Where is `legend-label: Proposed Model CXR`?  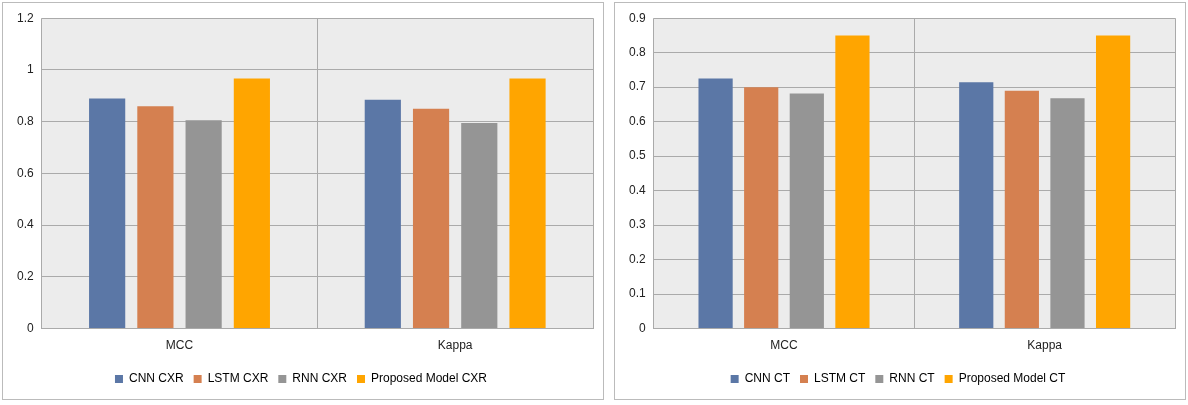 legend-label: Proposed Model CXR is located at coordinates (429, 378).